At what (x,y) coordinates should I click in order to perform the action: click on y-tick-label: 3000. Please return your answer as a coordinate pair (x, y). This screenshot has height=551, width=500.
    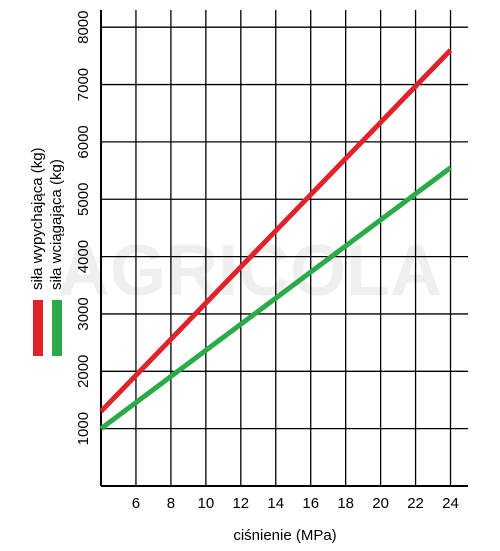
    Looking at the image, I should click on (83, 313).